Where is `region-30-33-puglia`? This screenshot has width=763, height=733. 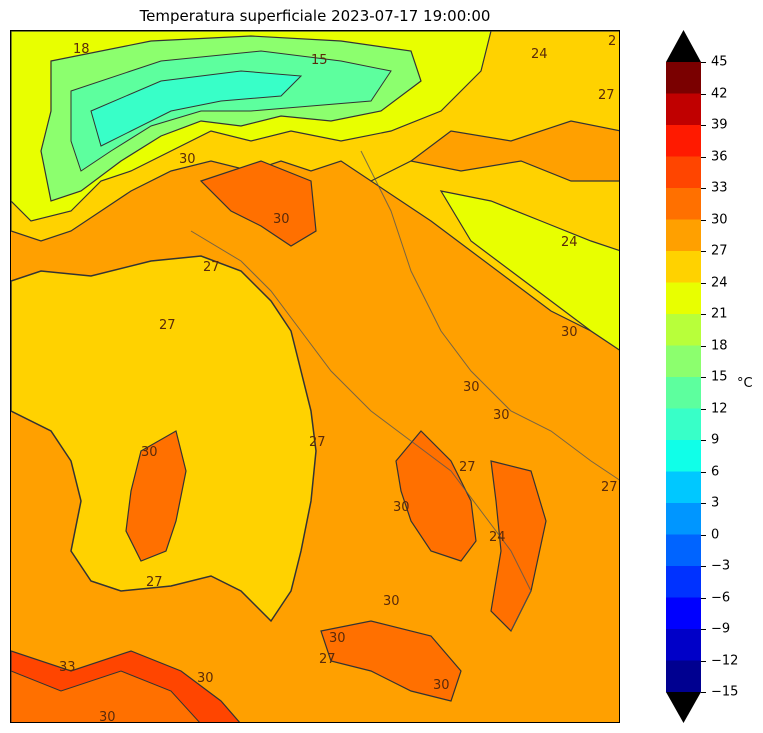
region-30-33-puglia is located at coordinates (436, 496).